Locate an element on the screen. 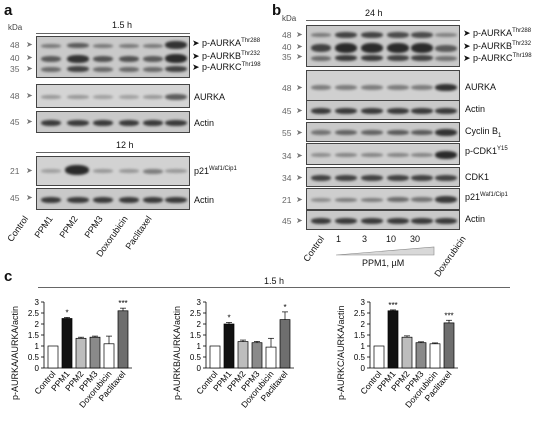 This screenshot has height=439, width=550. blot-b-phospho-aurk is located at coordinates (383, 46).